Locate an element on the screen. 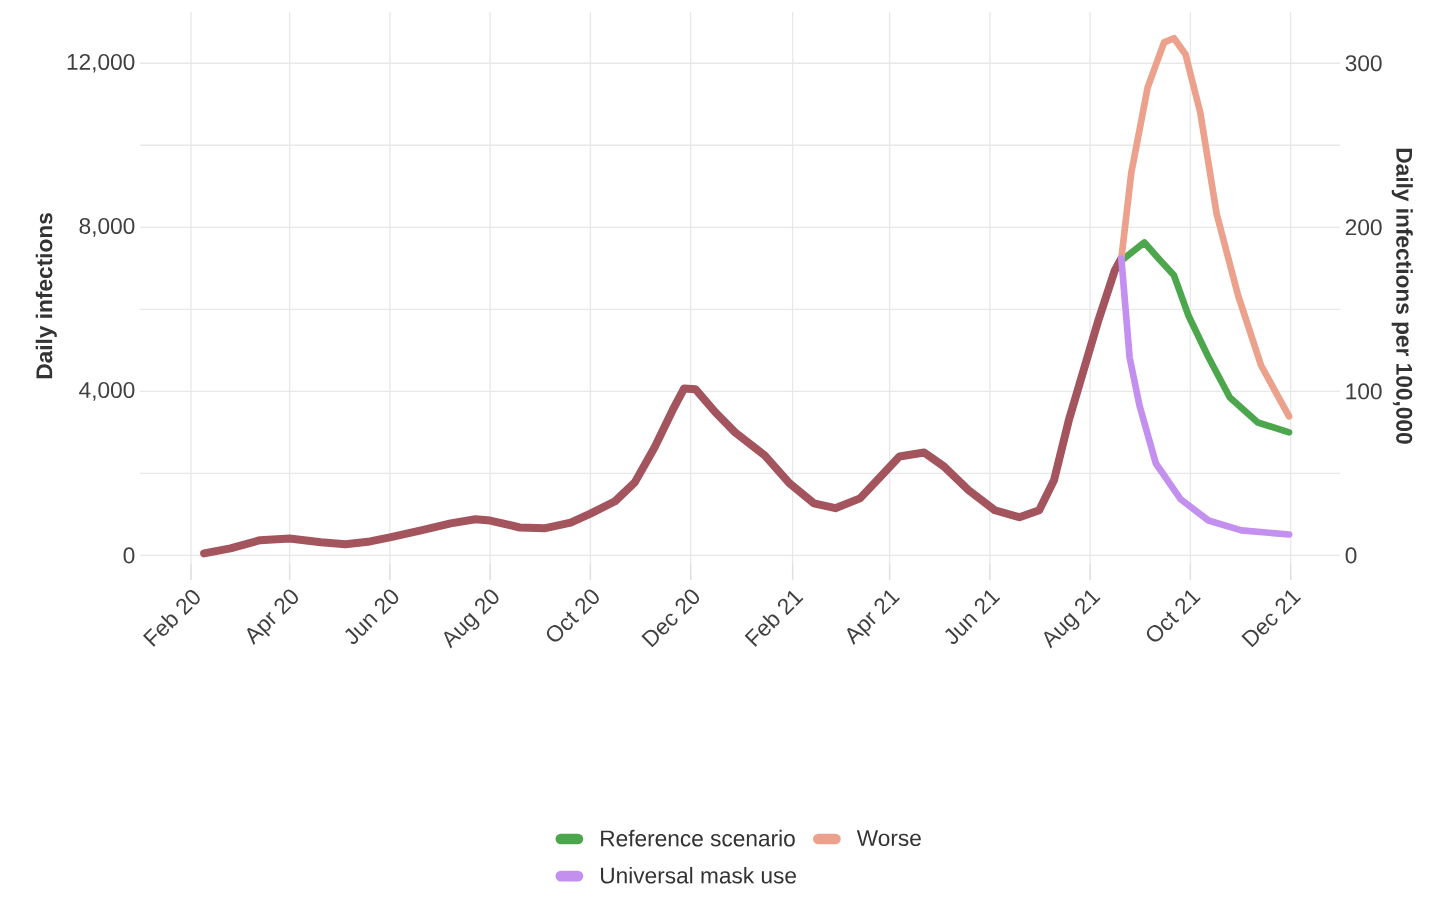 The width and height of the screenshot is (1434, 916). x-tick-label: Jun 20 is located at coordinates (372, 617).